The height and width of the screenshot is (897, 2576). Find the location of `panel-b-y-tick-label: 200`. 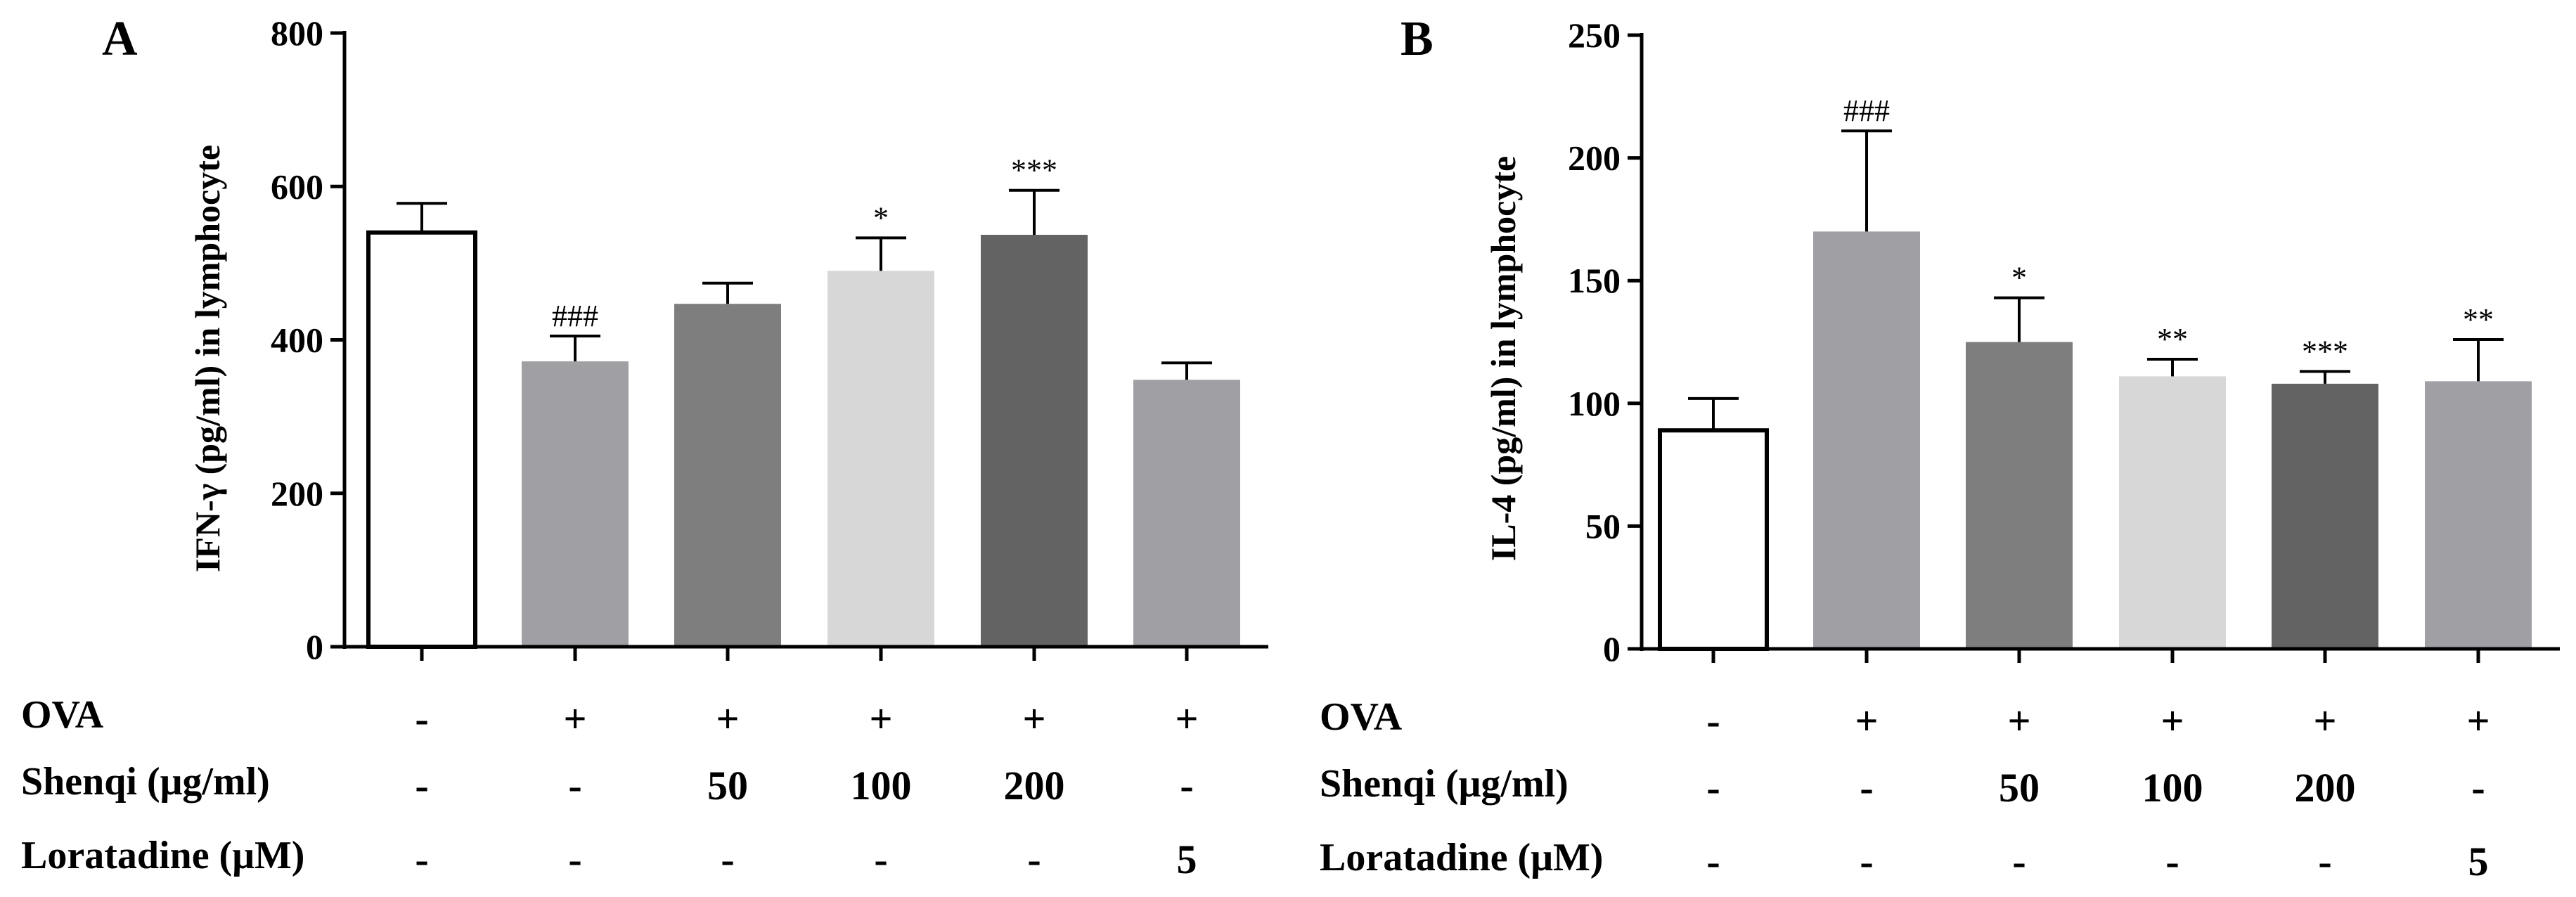

panel-b-y-tick-label: 200 is located at coordinates (1594, 158).